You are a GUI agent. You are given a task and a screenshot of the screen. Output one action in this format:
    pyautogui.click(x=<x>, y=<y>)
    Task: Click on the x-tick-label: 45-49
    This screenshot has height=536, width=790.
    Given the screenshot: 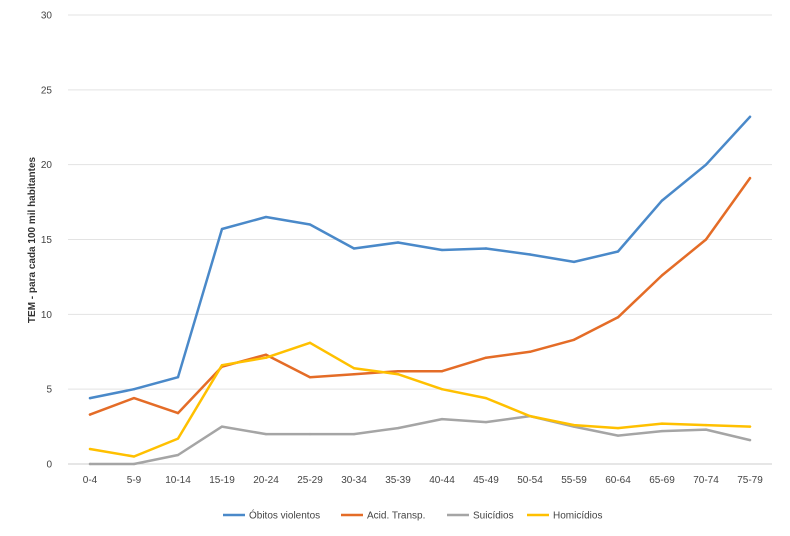 What is the action you would take?
    pyautogui.click(x=486, y=480)
    